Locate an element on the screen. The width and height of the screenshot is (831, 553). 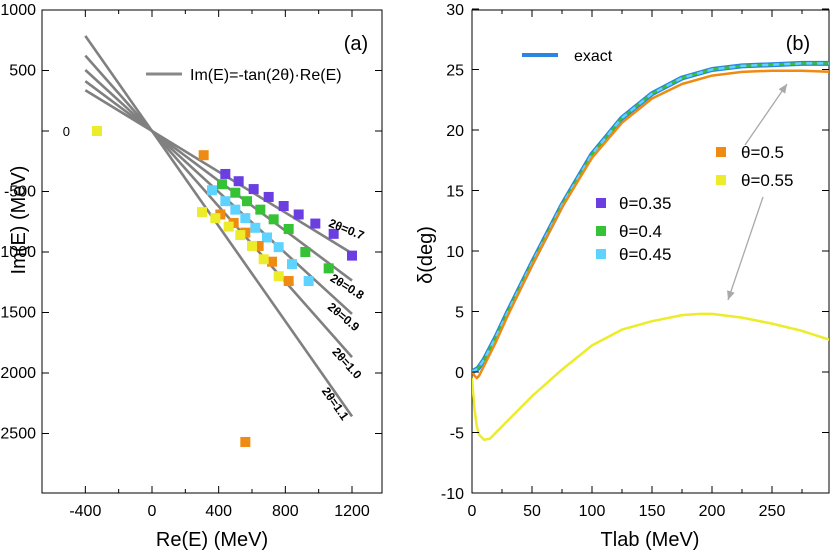
x-tick-label: 400 is located at coordinates (218, 511).